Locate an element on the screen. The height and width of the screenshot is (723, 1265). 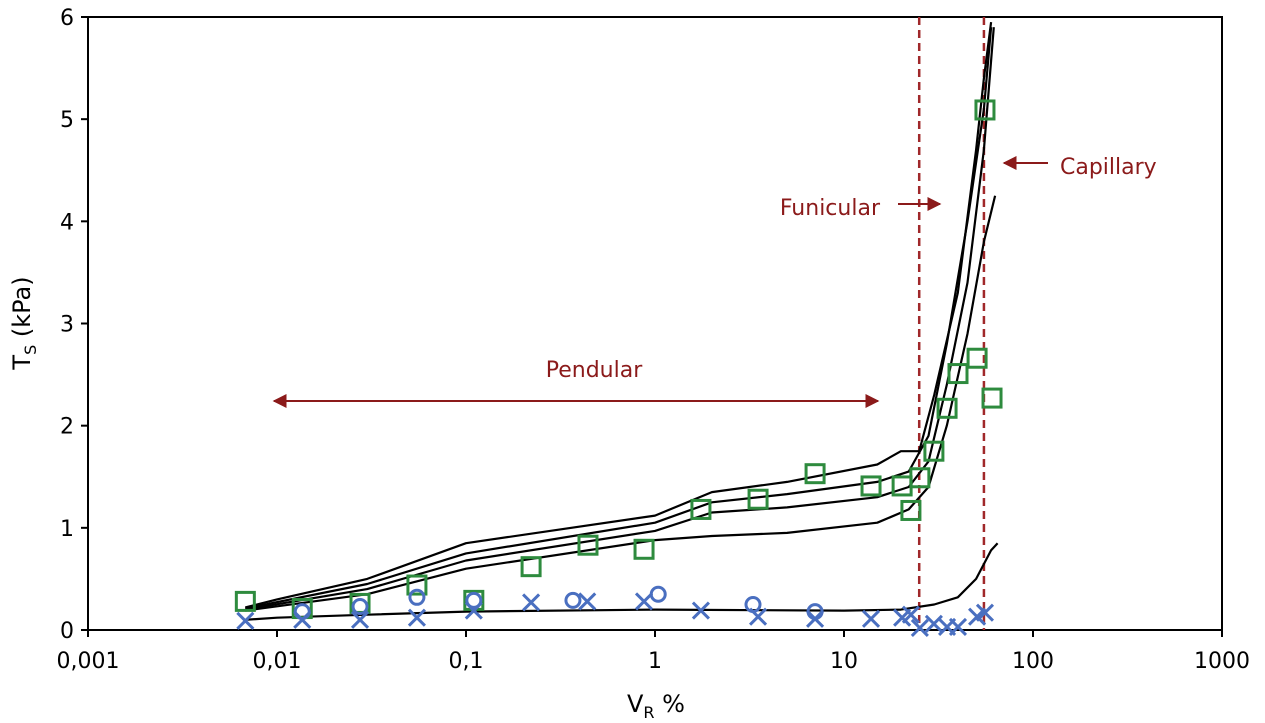
x-tick-label: 0,1 is located at coordinates (466, 661).